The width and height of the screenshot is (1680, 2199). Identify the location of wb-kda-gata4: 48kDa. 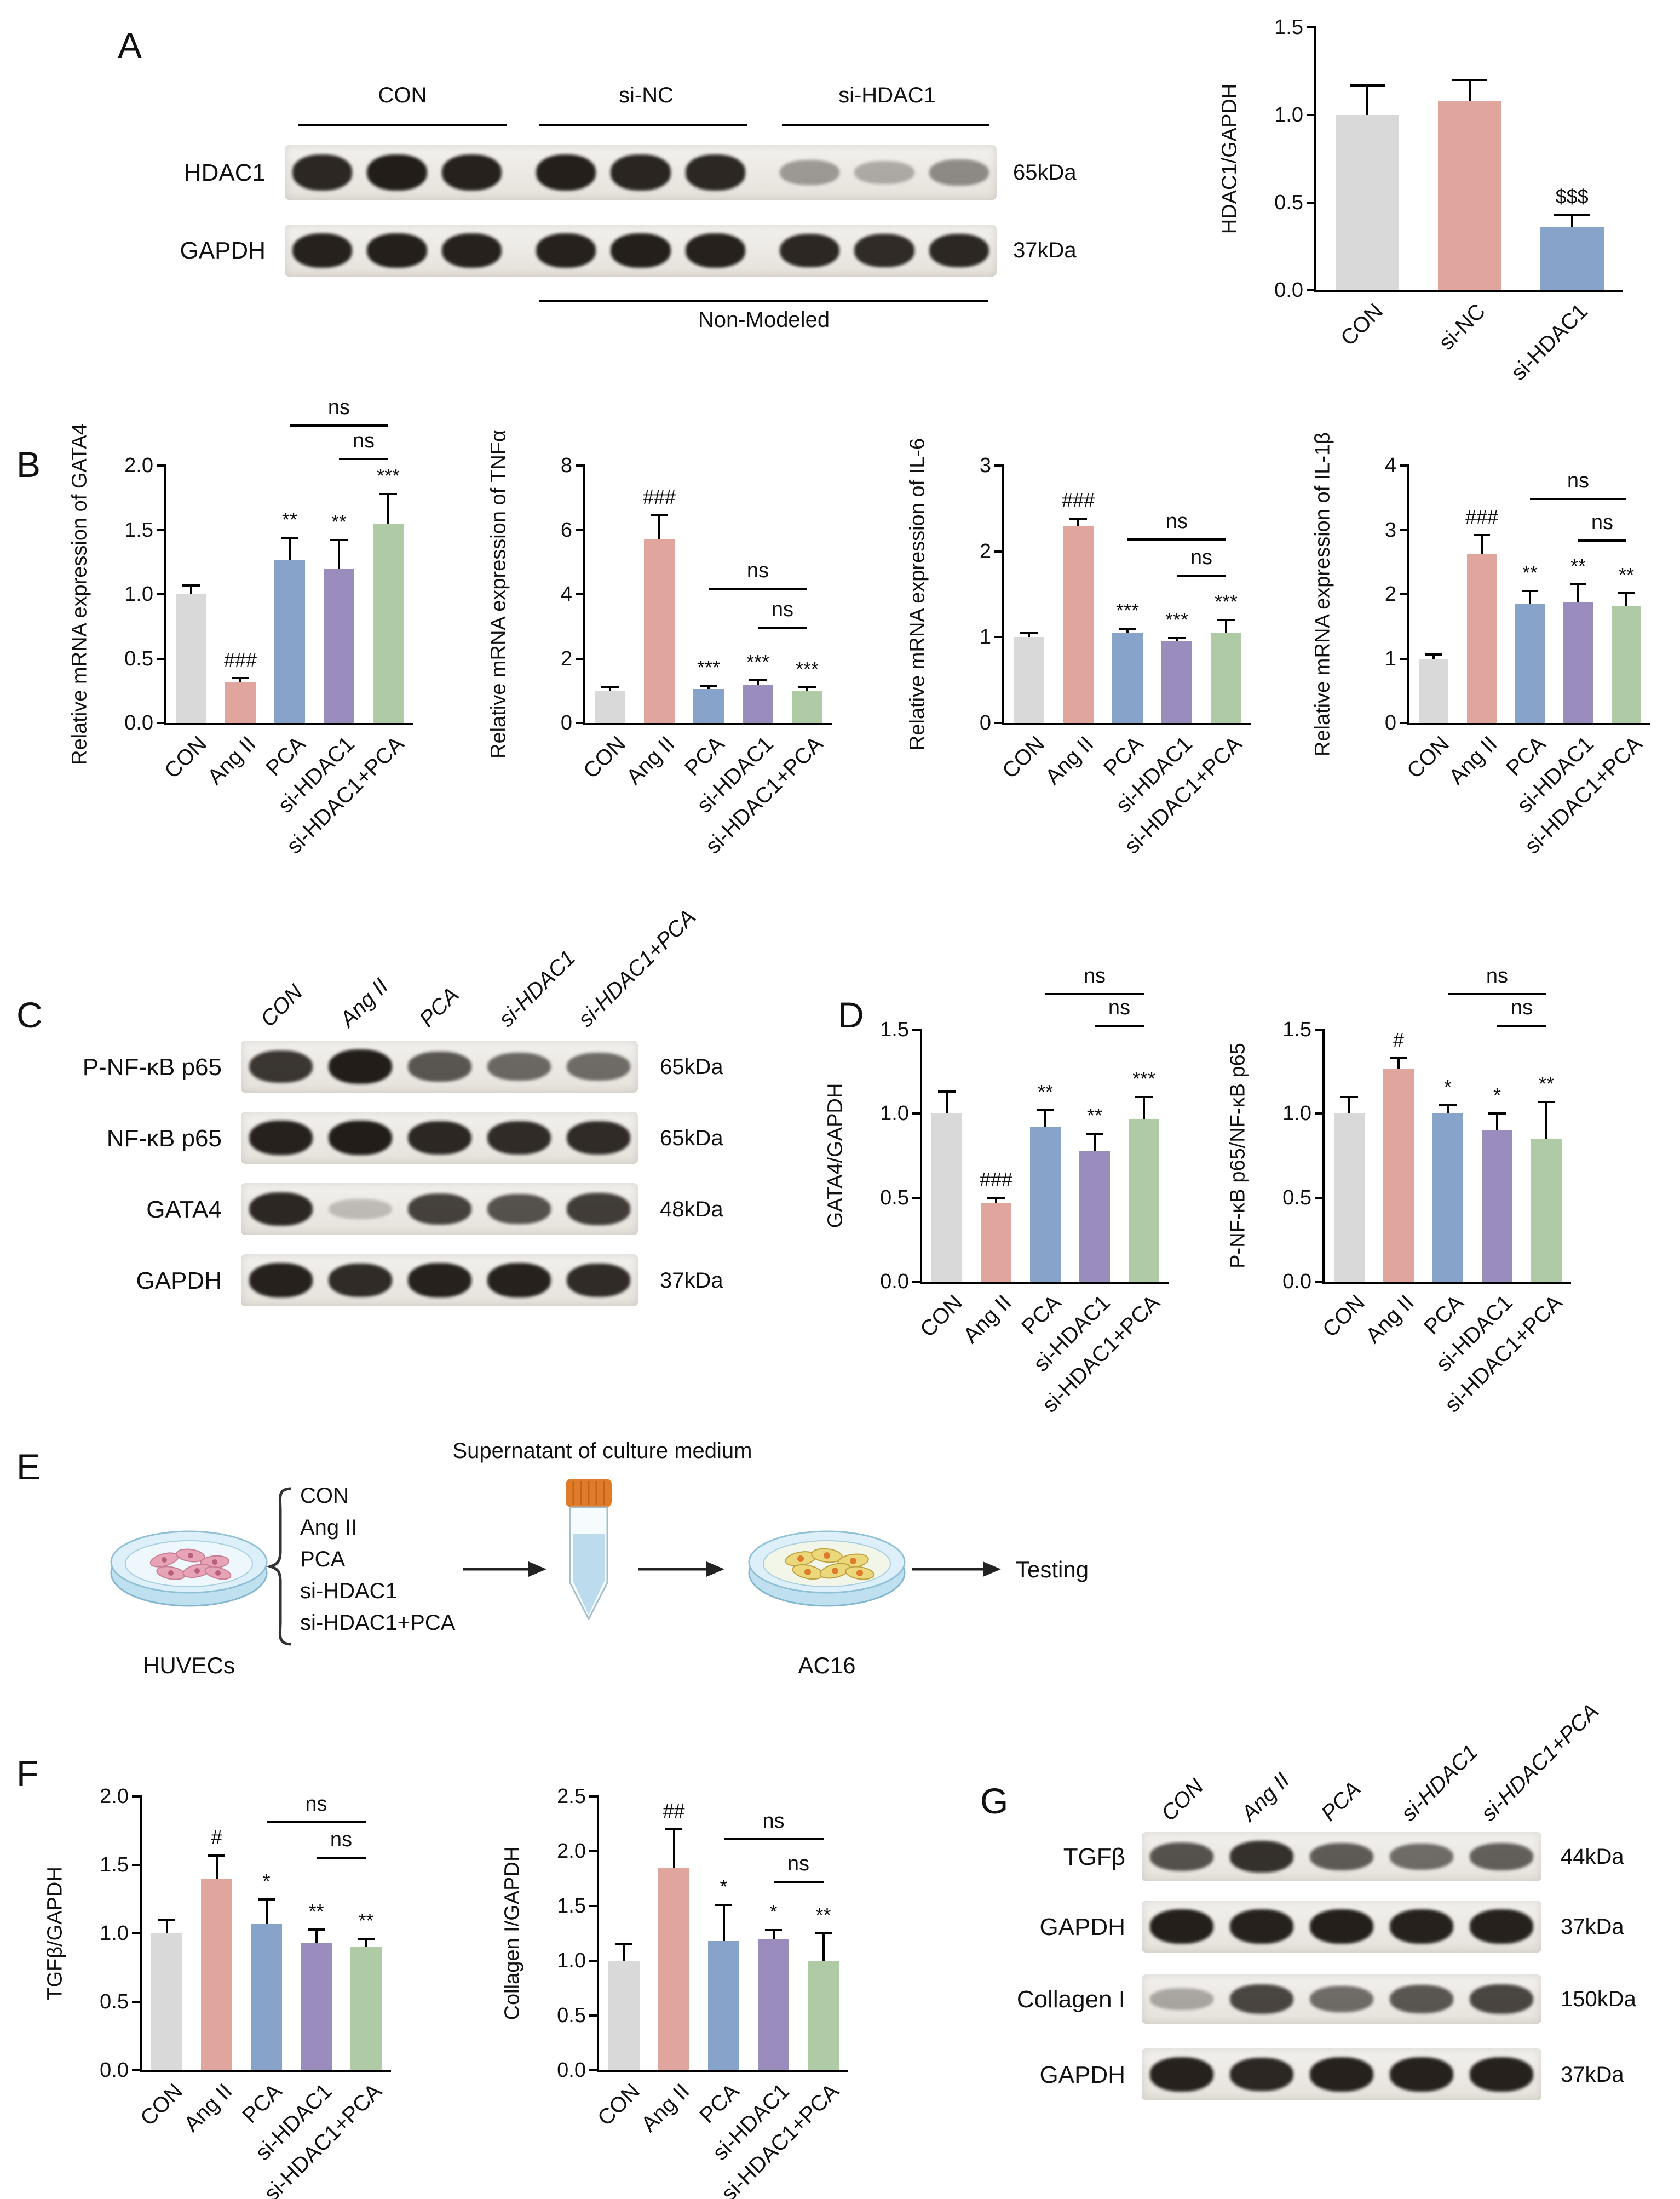
(691, 1209).